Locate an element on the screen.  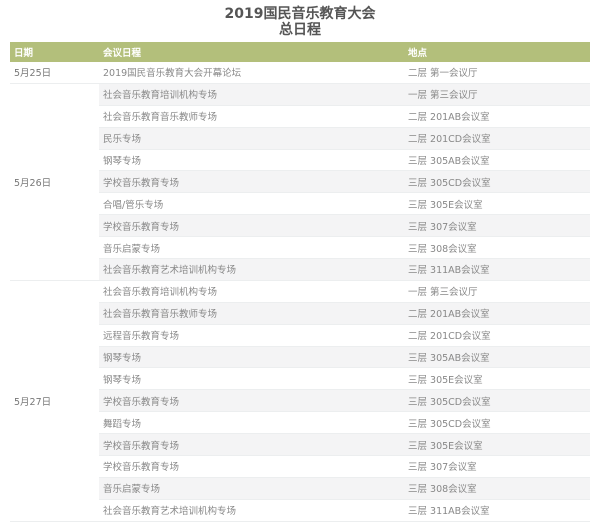
table-row: 合唱/管乐专场 三层 305E会议室 is located at coordinates (300, 204).